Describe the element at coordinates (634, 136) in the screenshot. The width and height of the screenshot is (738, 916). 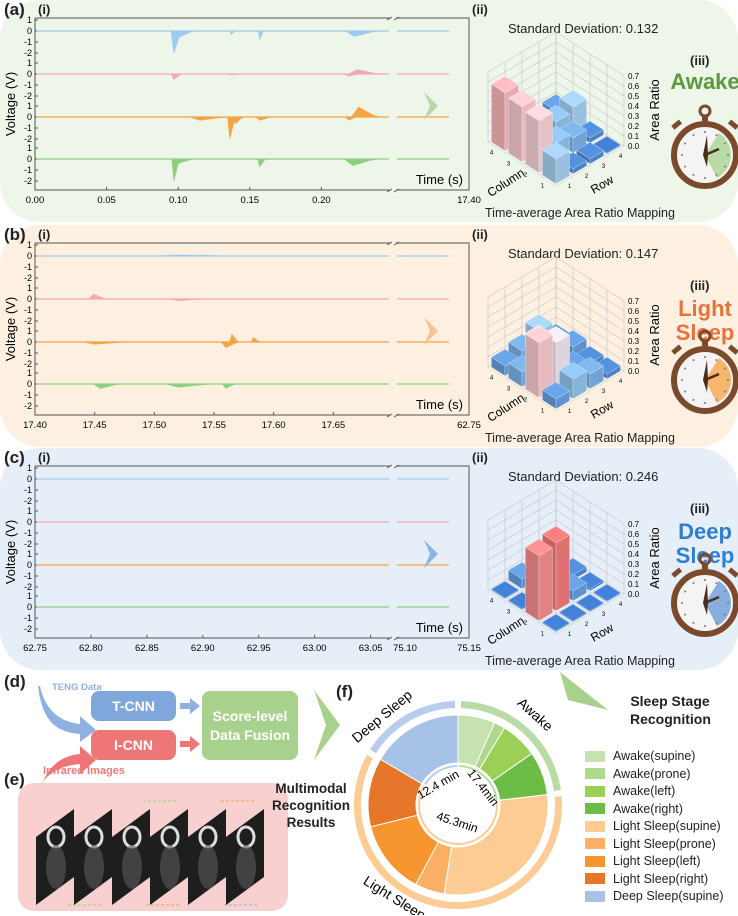
I see `z-tick-label: 0.1` at that location.